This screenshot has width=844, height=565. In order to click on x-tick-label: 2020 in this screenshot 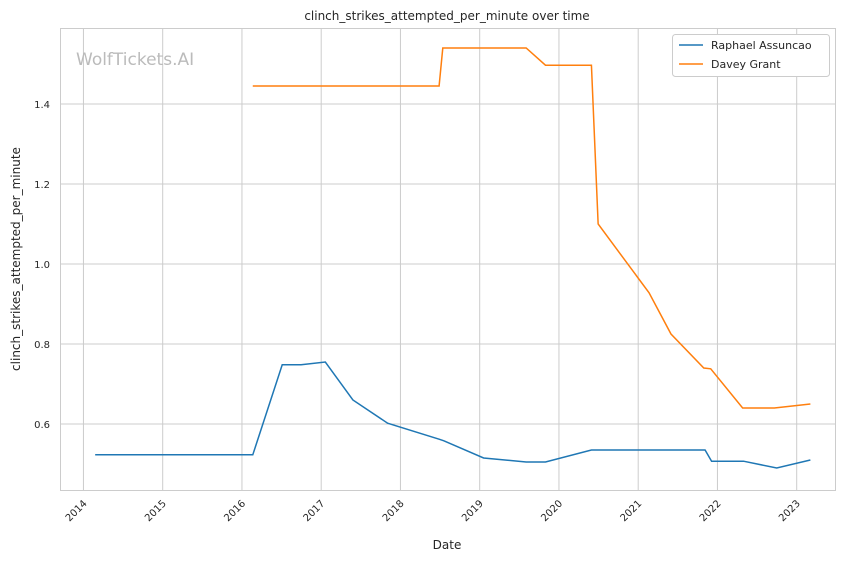, I will do `click(552, 511)`.